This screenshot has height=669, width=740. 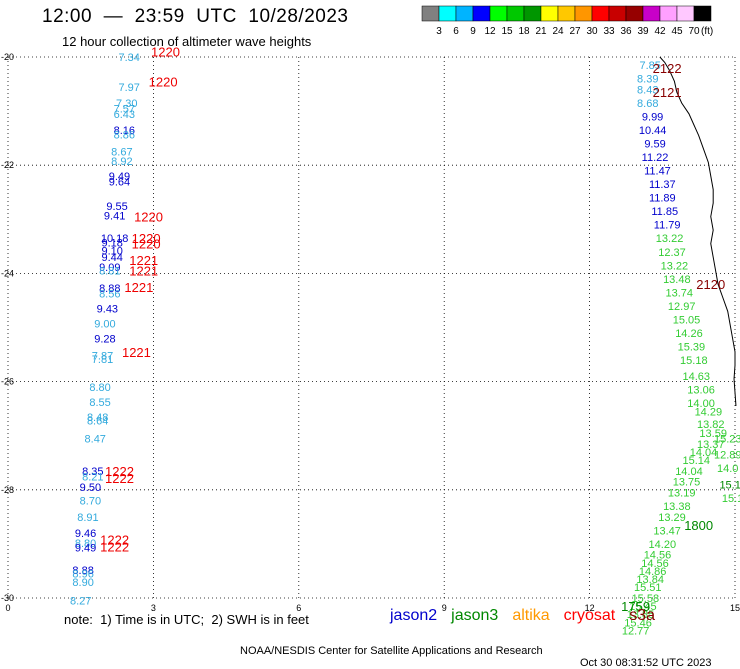 I want to click on wave-height-label: 15.23, so click(x=727, y=439).